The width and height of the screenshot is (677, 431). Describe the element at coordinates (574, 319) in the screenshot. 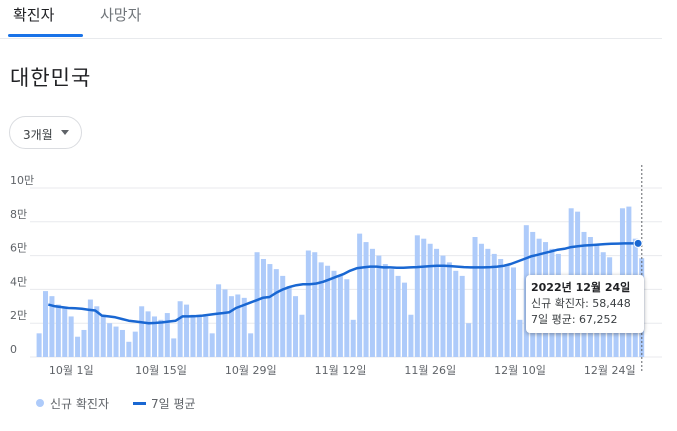

I see `tooltip-average: 7일 평균: 67,252` at that location.